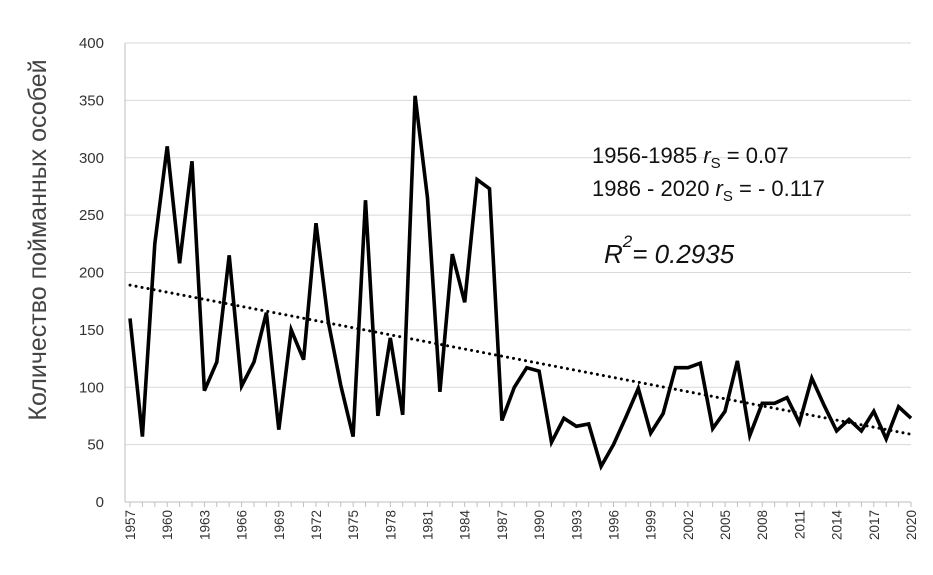  What do you see at coordinates (874, 525) in the screenshot?
I see `x-tick-label-2017: 2017` at bounding box center [874, 525].